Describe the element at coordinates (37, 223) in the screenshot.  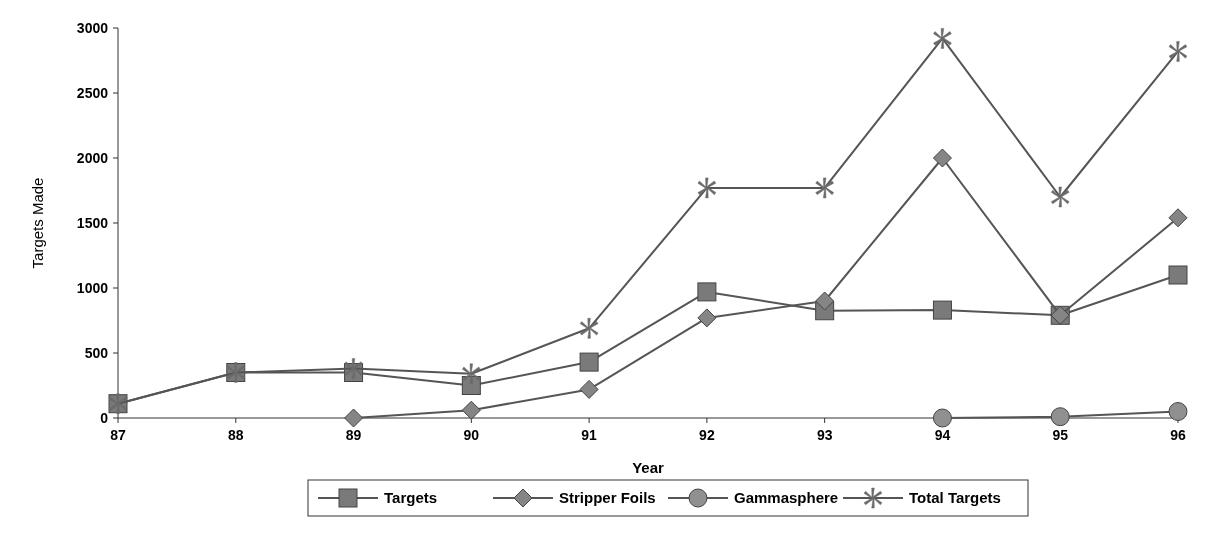
I see `y-axis-title: Targets Made` at that location.